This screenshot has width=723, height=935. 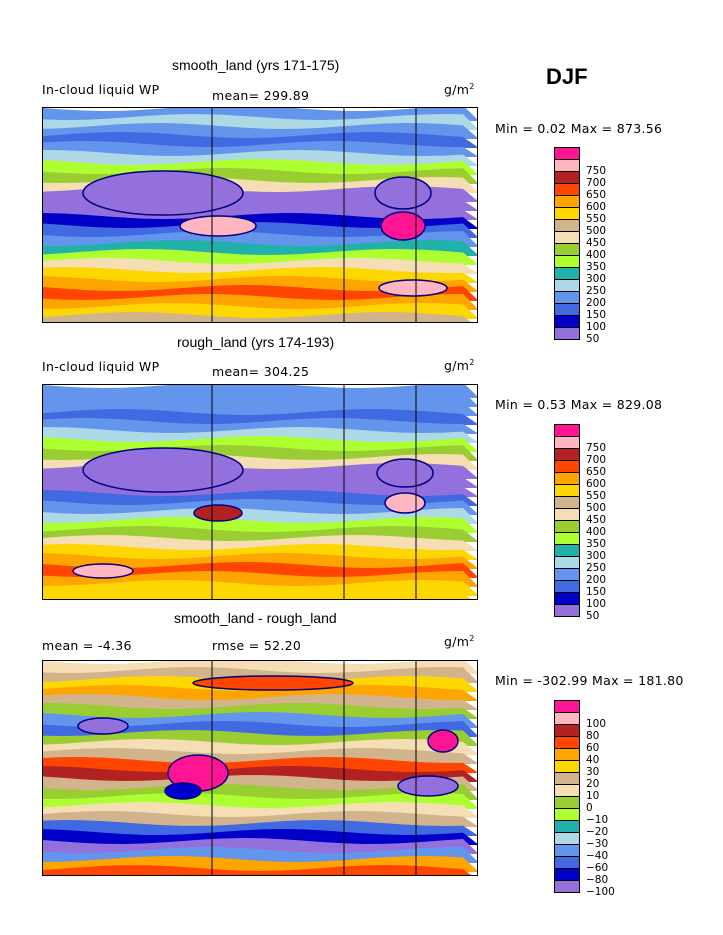 What do you see at coordinates (596, 484) in the screenshot?
I see `colorbar-tick-label: 600` at bounding box center [596, 484].